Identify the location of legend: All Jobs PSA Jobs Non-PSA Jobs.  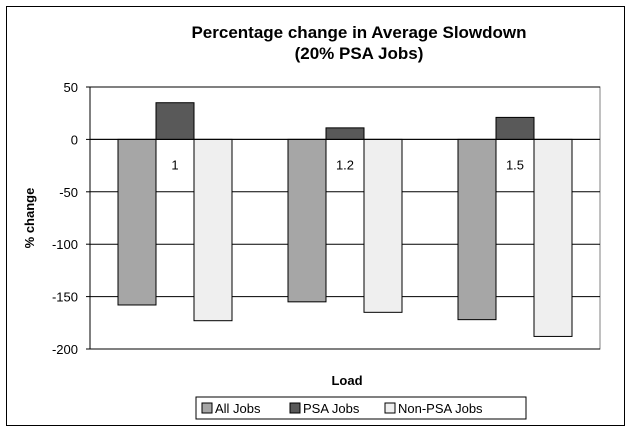
(361, 408).